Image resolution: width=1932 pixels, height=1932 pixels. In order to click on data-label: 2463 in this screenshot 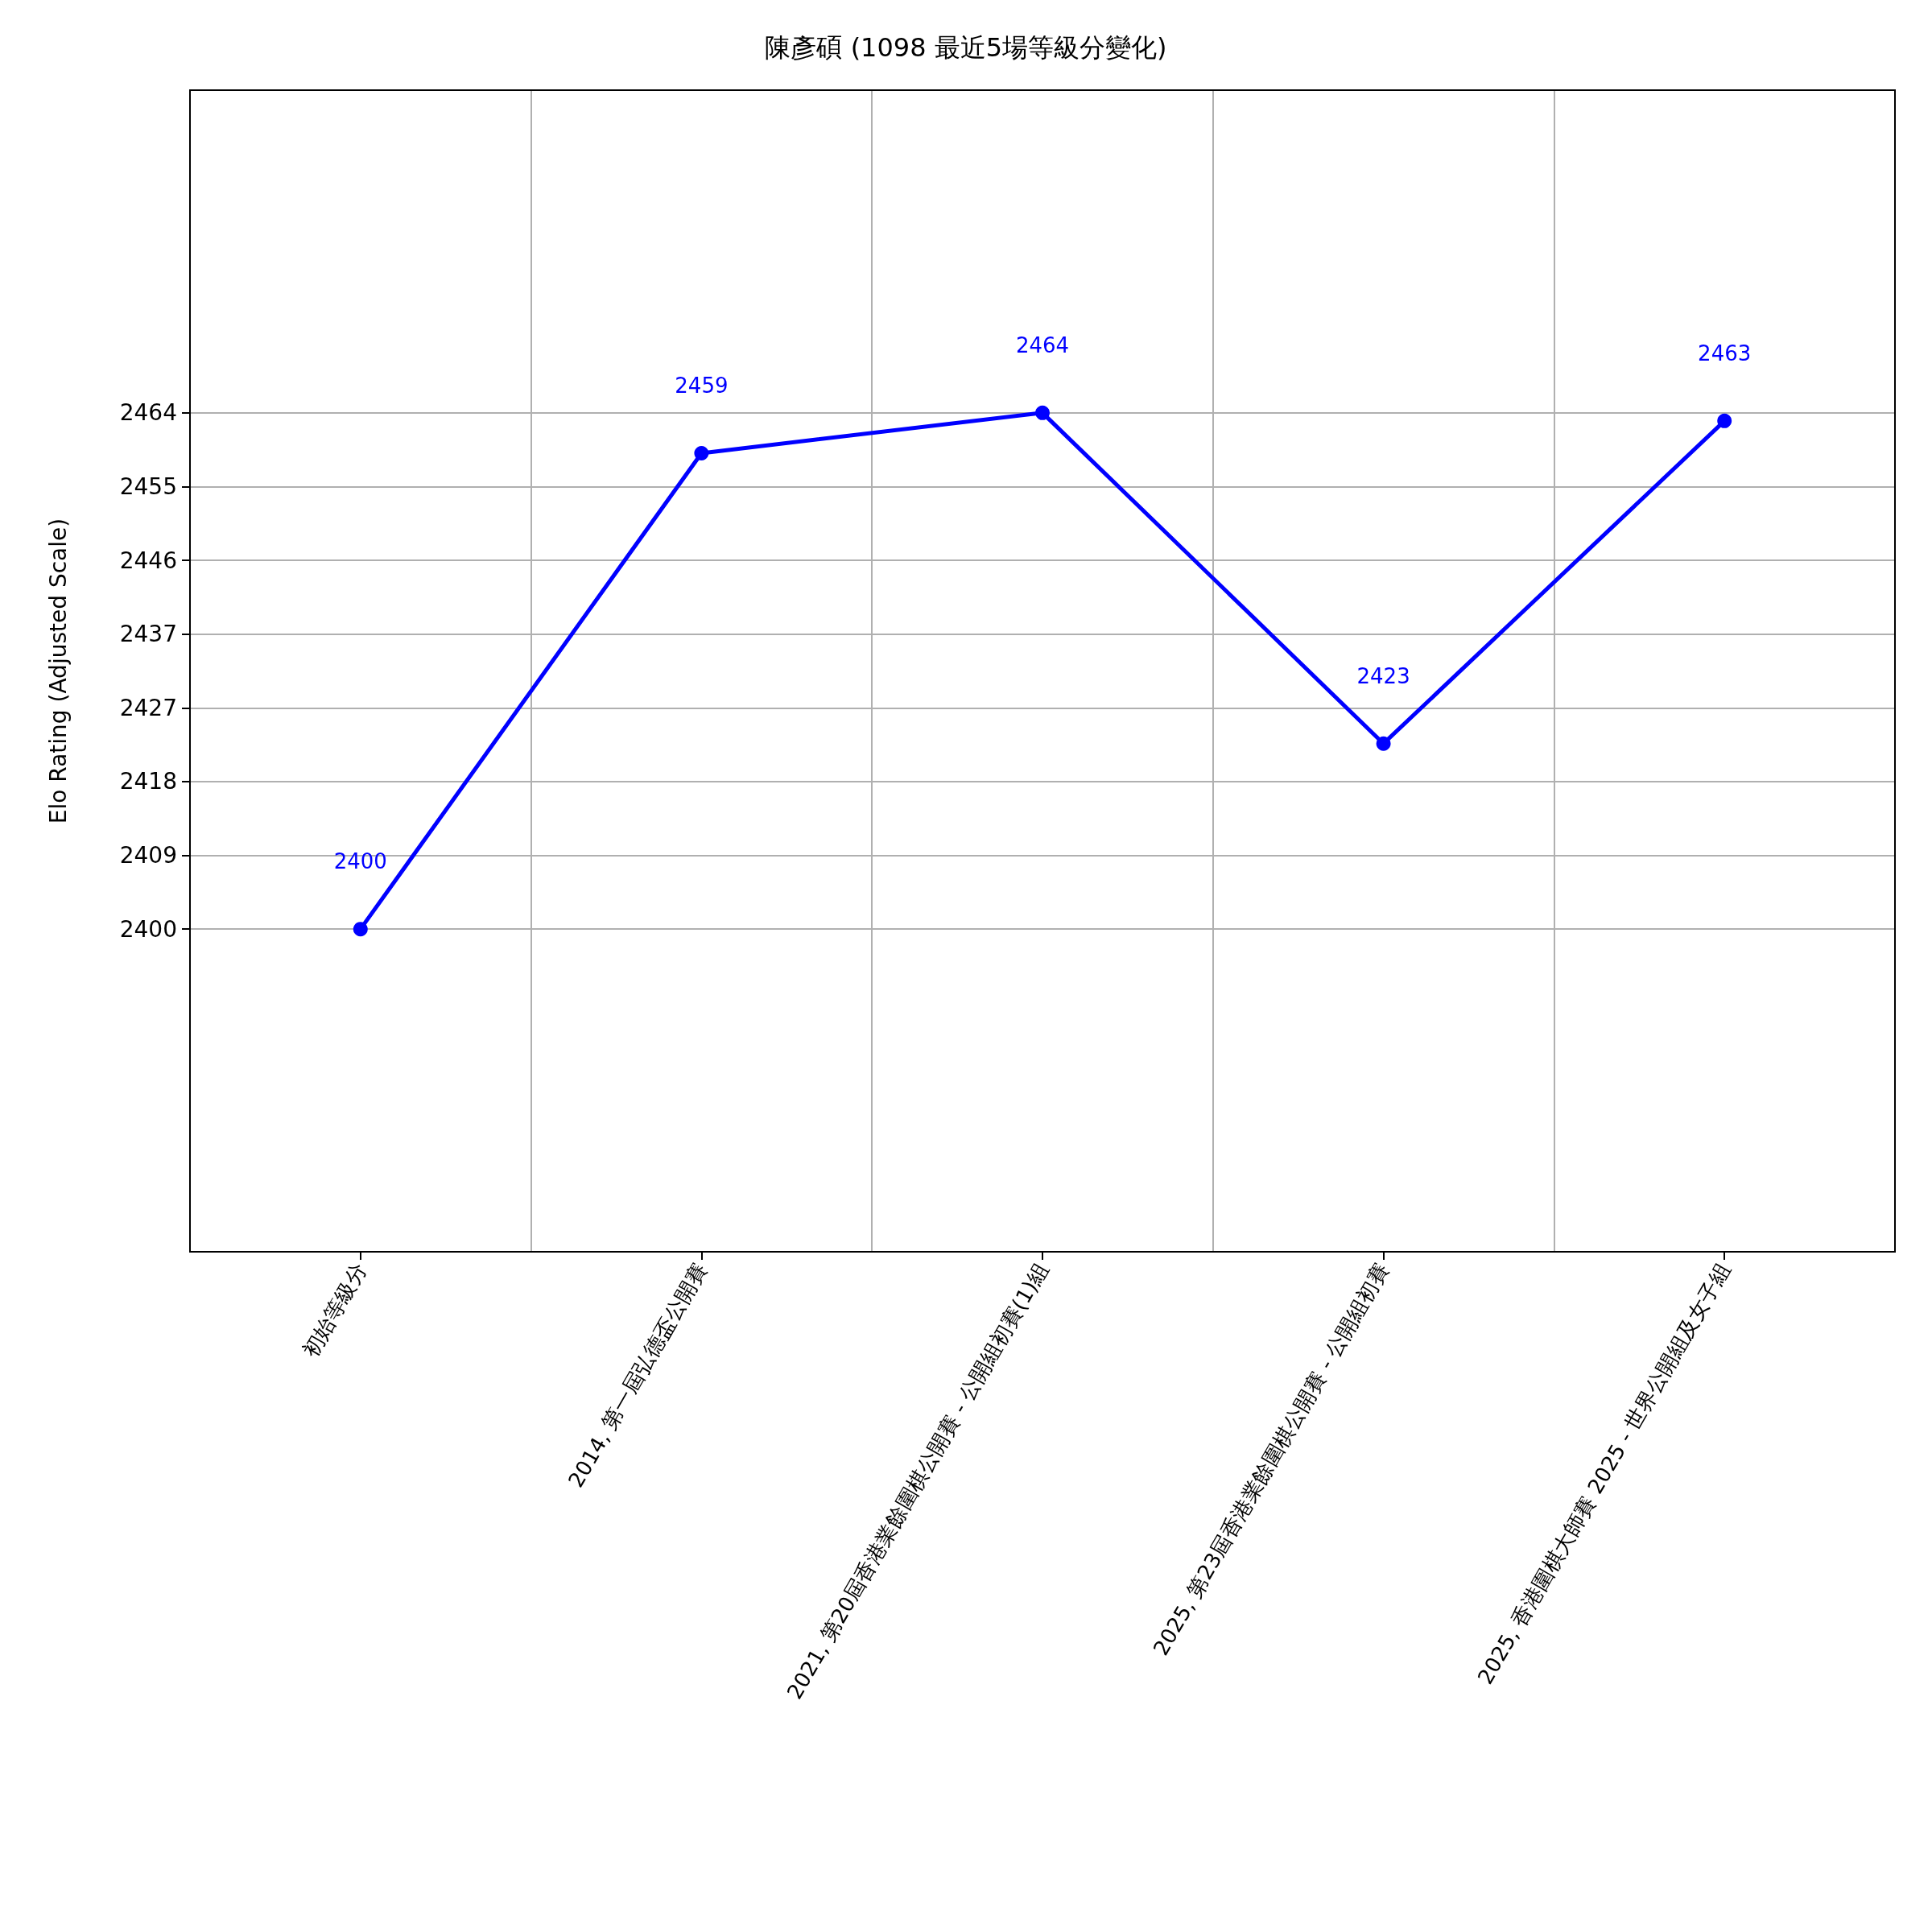, I will do `click(1725, 353)`.